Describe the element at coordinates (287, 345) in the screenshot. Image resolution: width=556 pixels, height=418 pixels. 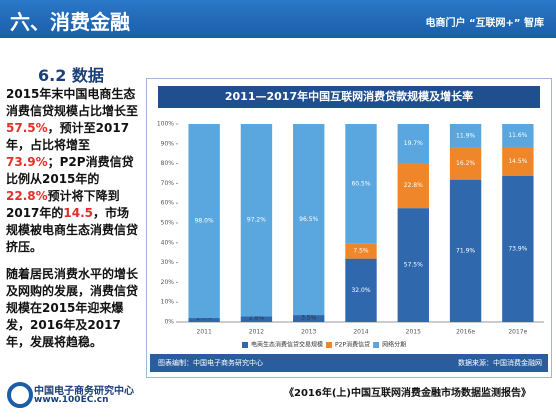
I see `legend-label: 电商生态消费信贷交易规模` at that location.